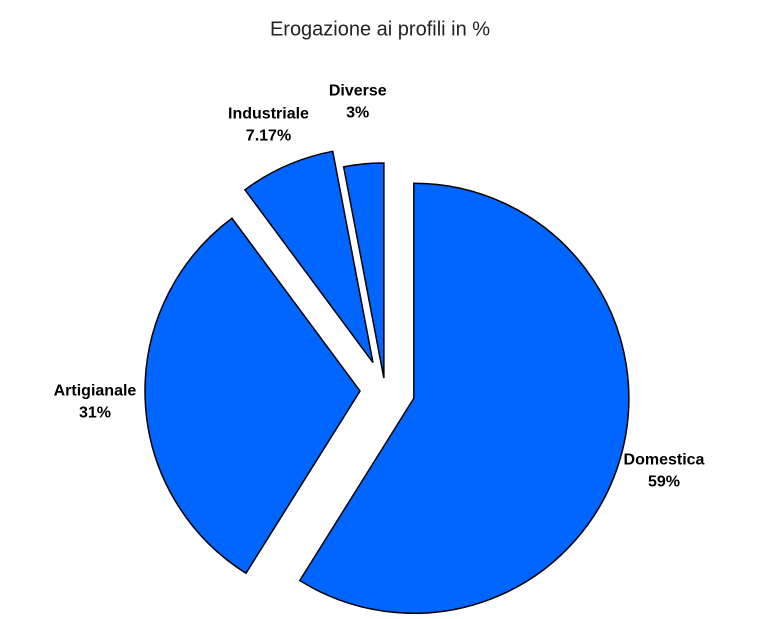  I want to click on slice-label: Artigianale, so click(95, 391).